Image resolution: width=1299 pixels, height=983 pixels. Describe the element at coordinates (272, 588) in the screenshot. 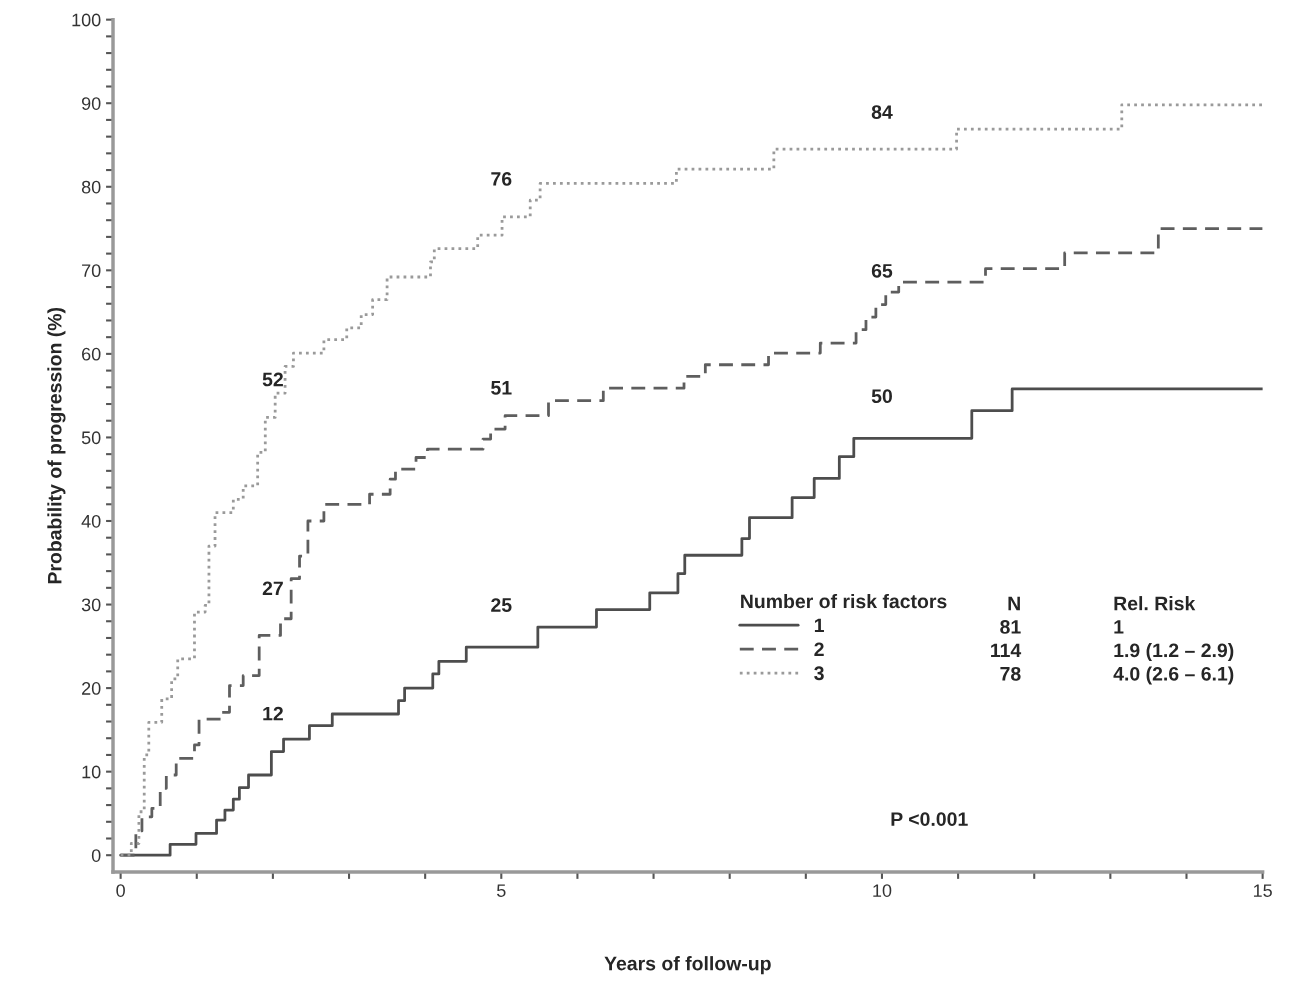

I see `annotation: 27` at that location.